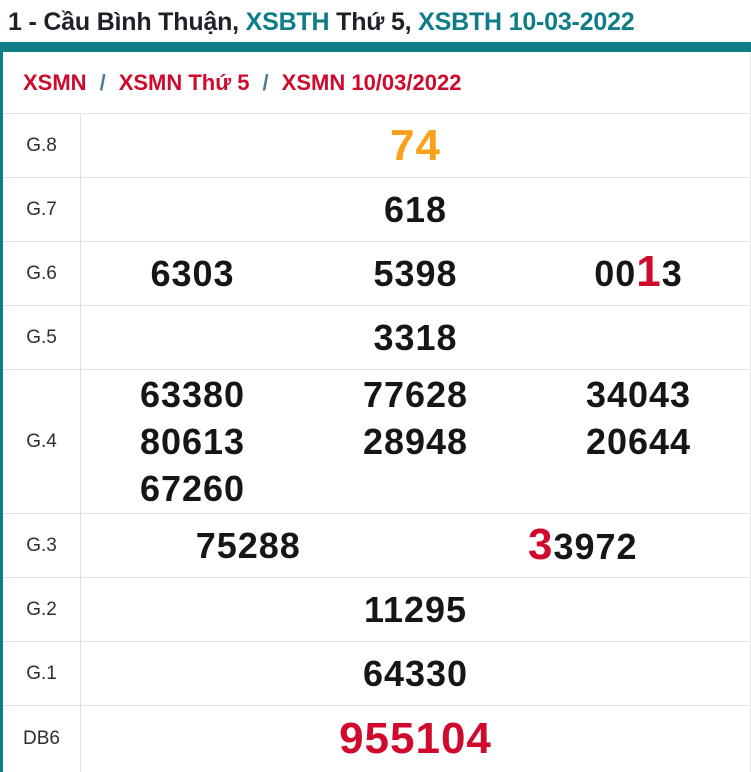 The image size is (751, 772). What do you see at coordinates (376, 146) in the screenshot?
I see `prize-row-g8: G.8 74` at bounding box center [376, 146].